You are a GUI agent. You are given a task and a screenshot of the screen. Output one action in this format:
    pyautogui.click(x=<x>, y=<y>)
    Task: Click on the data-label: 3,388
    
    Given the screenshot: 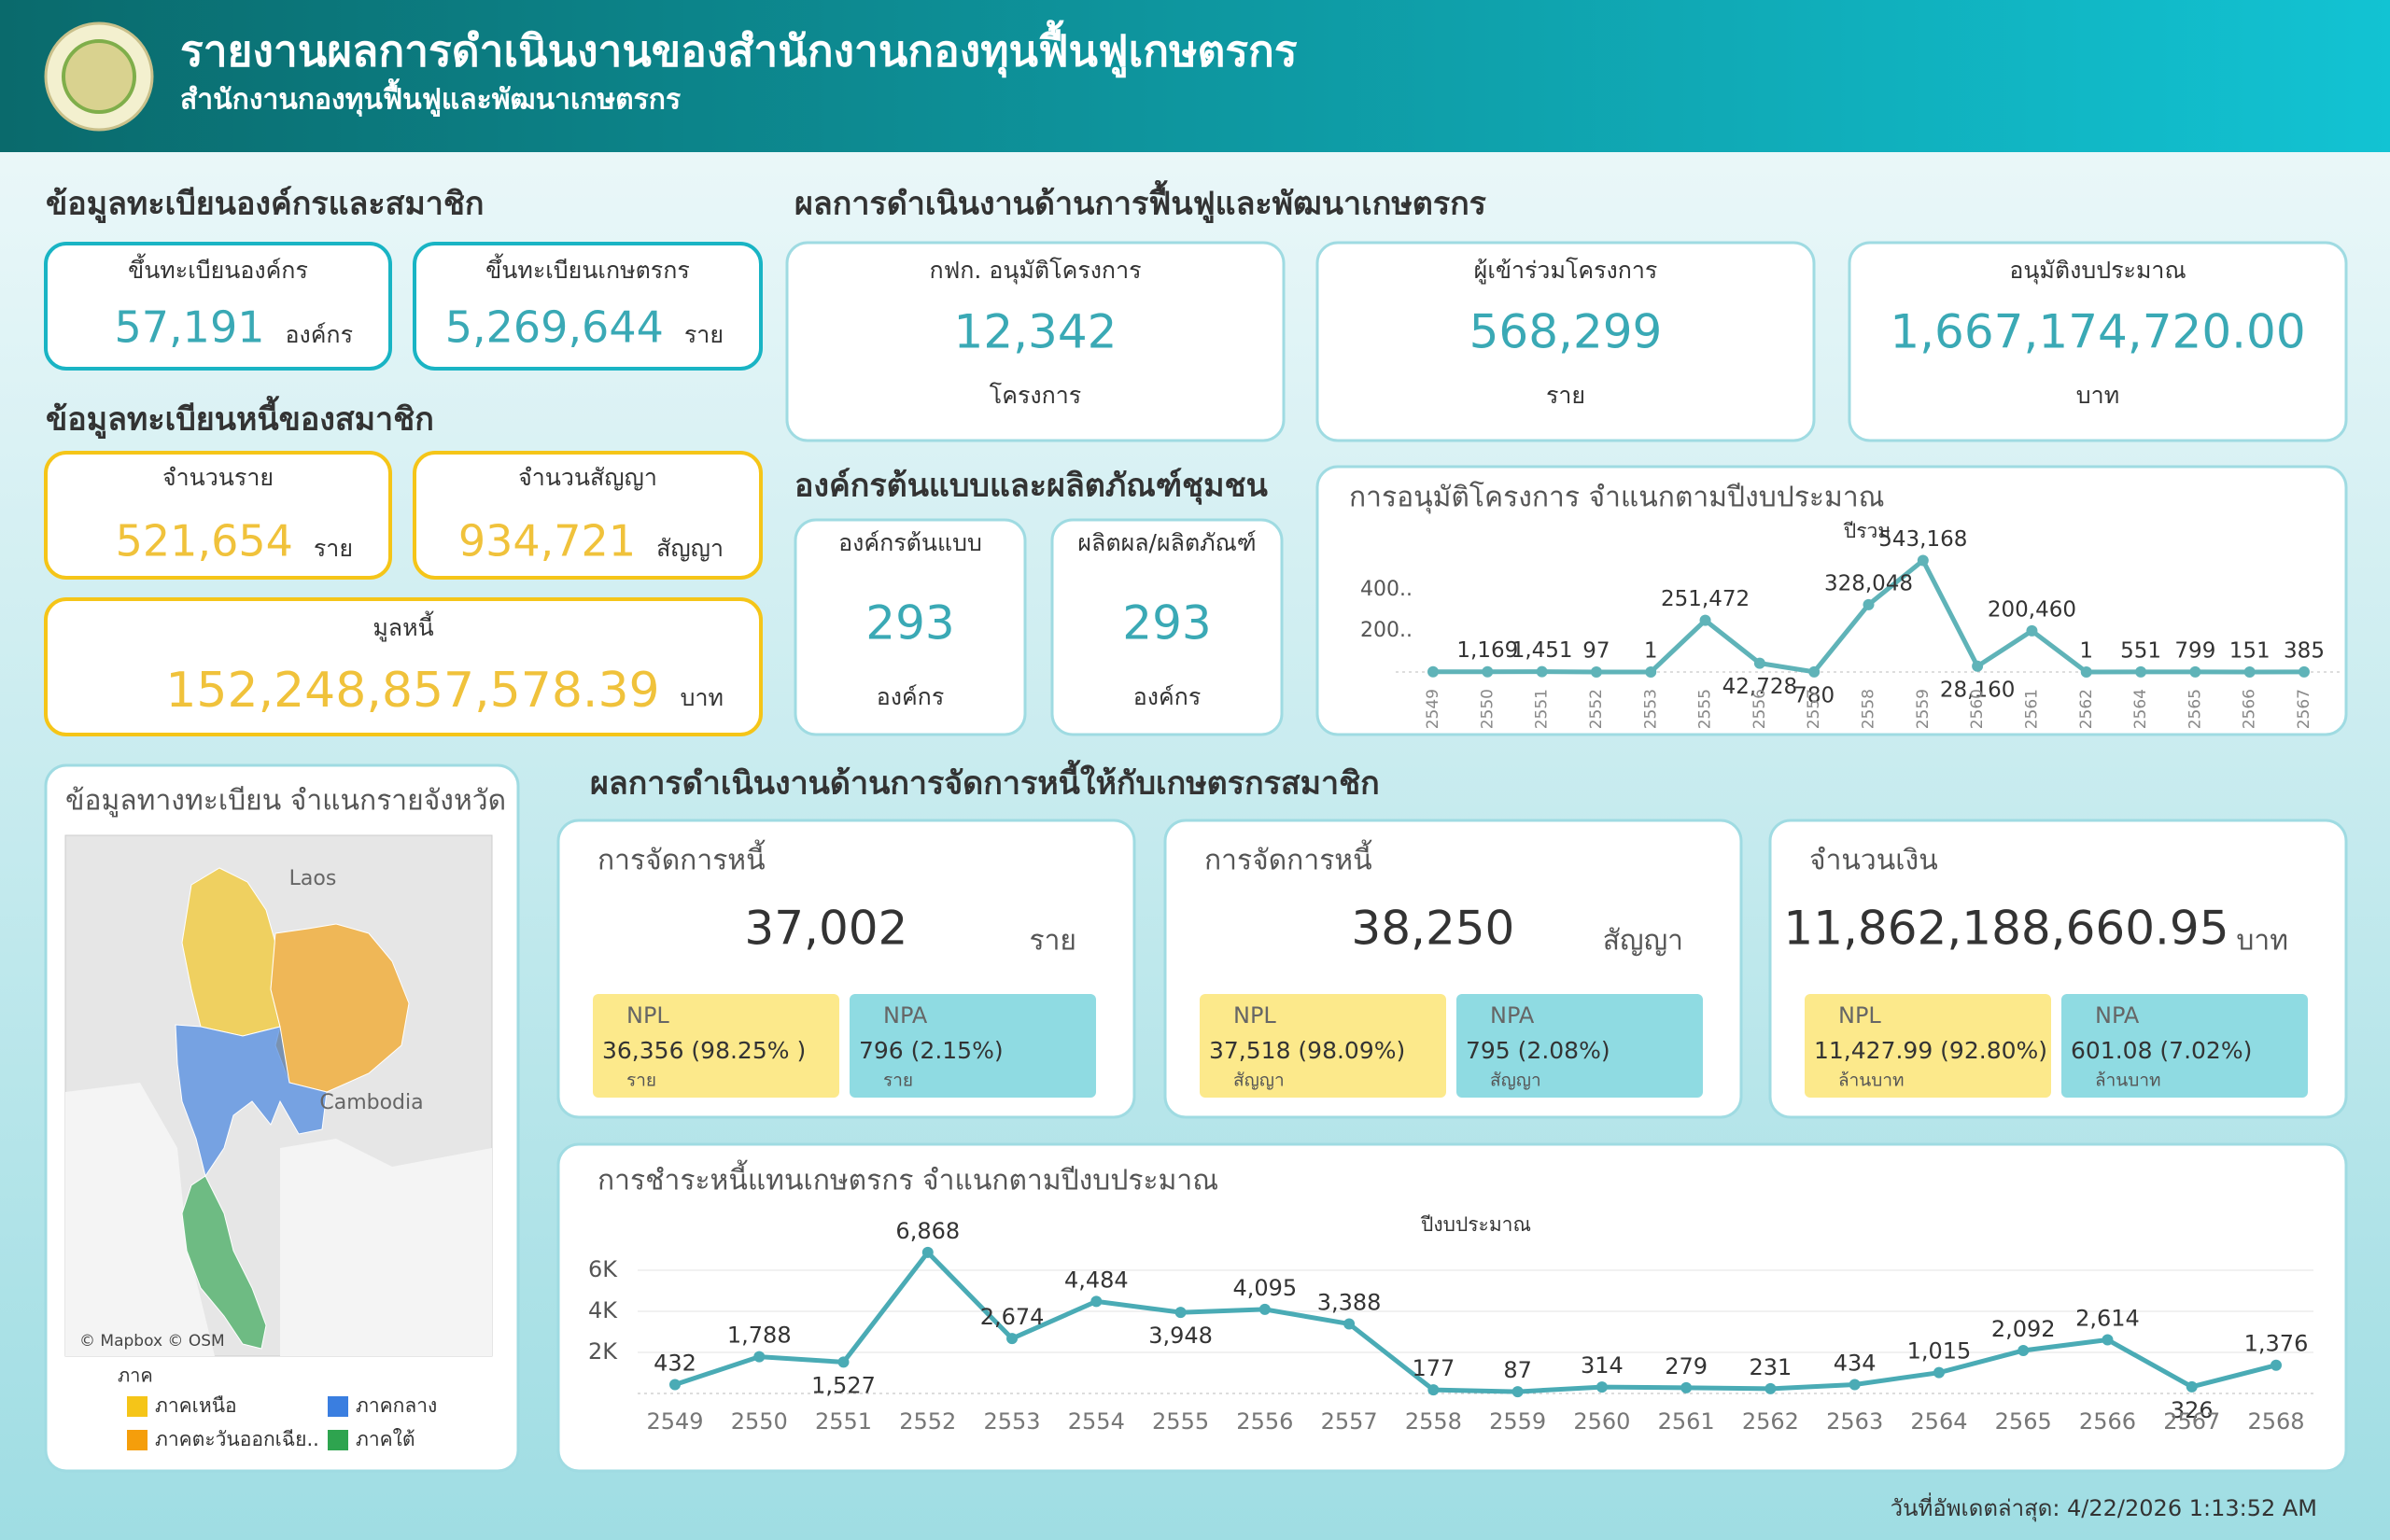 What is the action you would take?
    pyautogui.click(x=1349, y=1302)
    